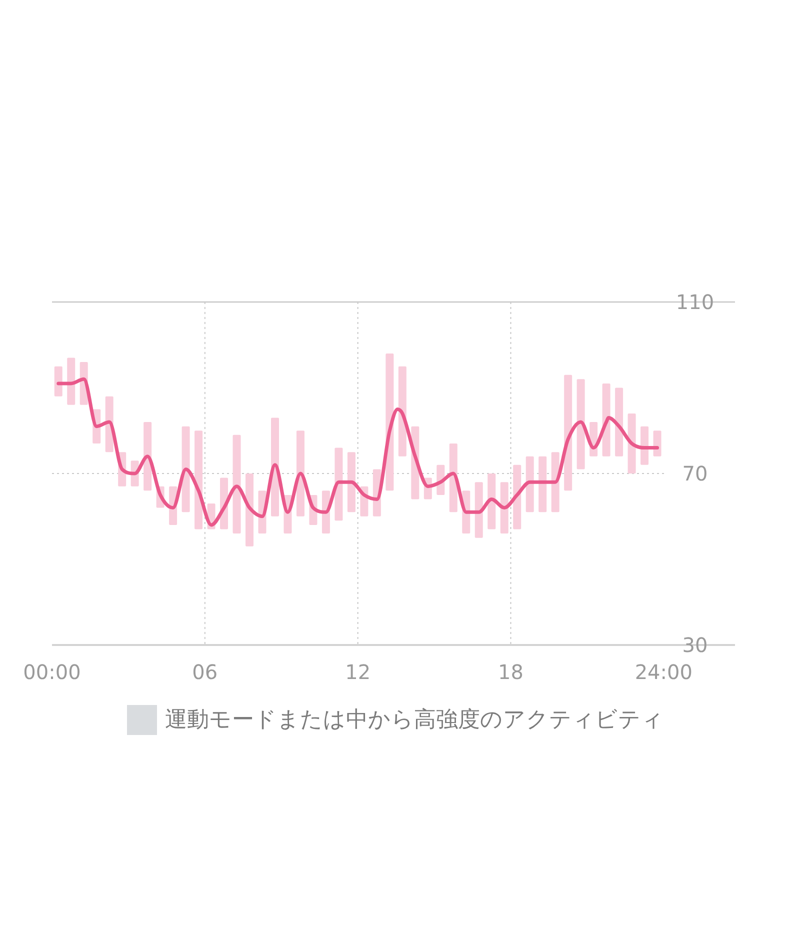 This screenshot has width=800, height=949. I want to click on y-tick-label: 30, so click(695, 645).